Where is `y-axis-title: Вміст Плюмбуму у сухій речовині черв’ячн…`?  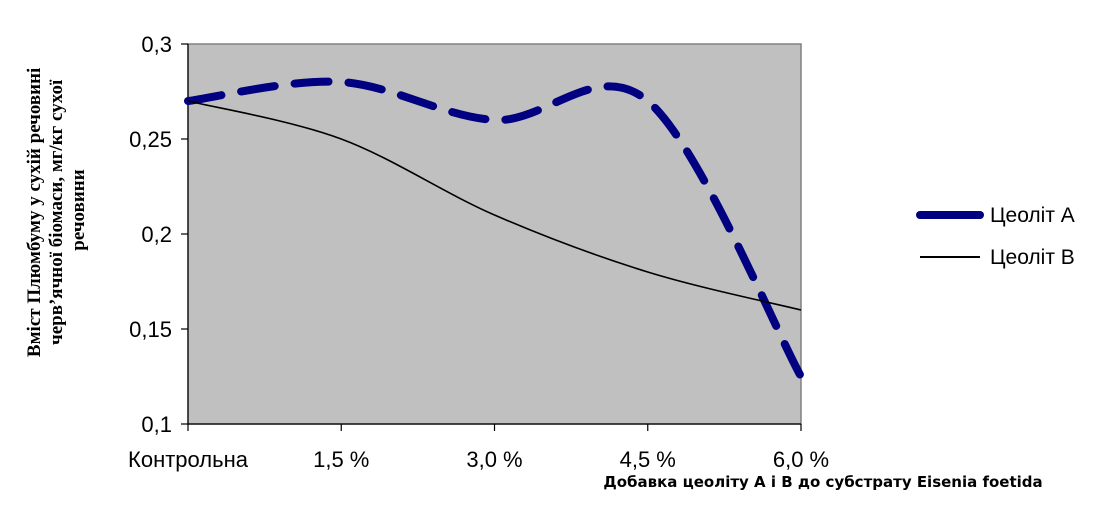 y-axis-title: Вміст Плюмбуму у сухій речовині черв’ячн… is located at coordinates (56, 210).